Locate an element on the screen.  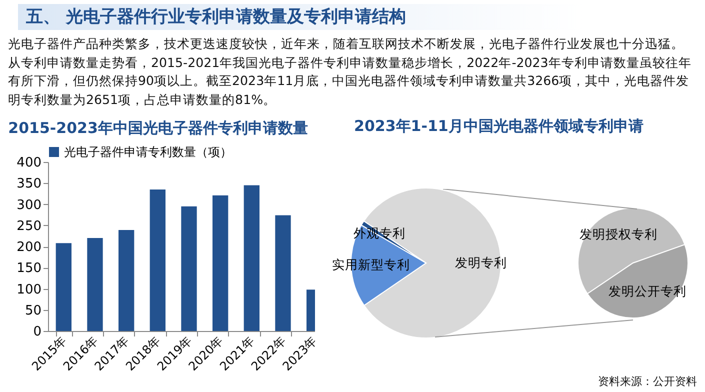
chart-title: 2023年1-11月中国光电器件领域专利申请 is located at coordinates (499, 126).